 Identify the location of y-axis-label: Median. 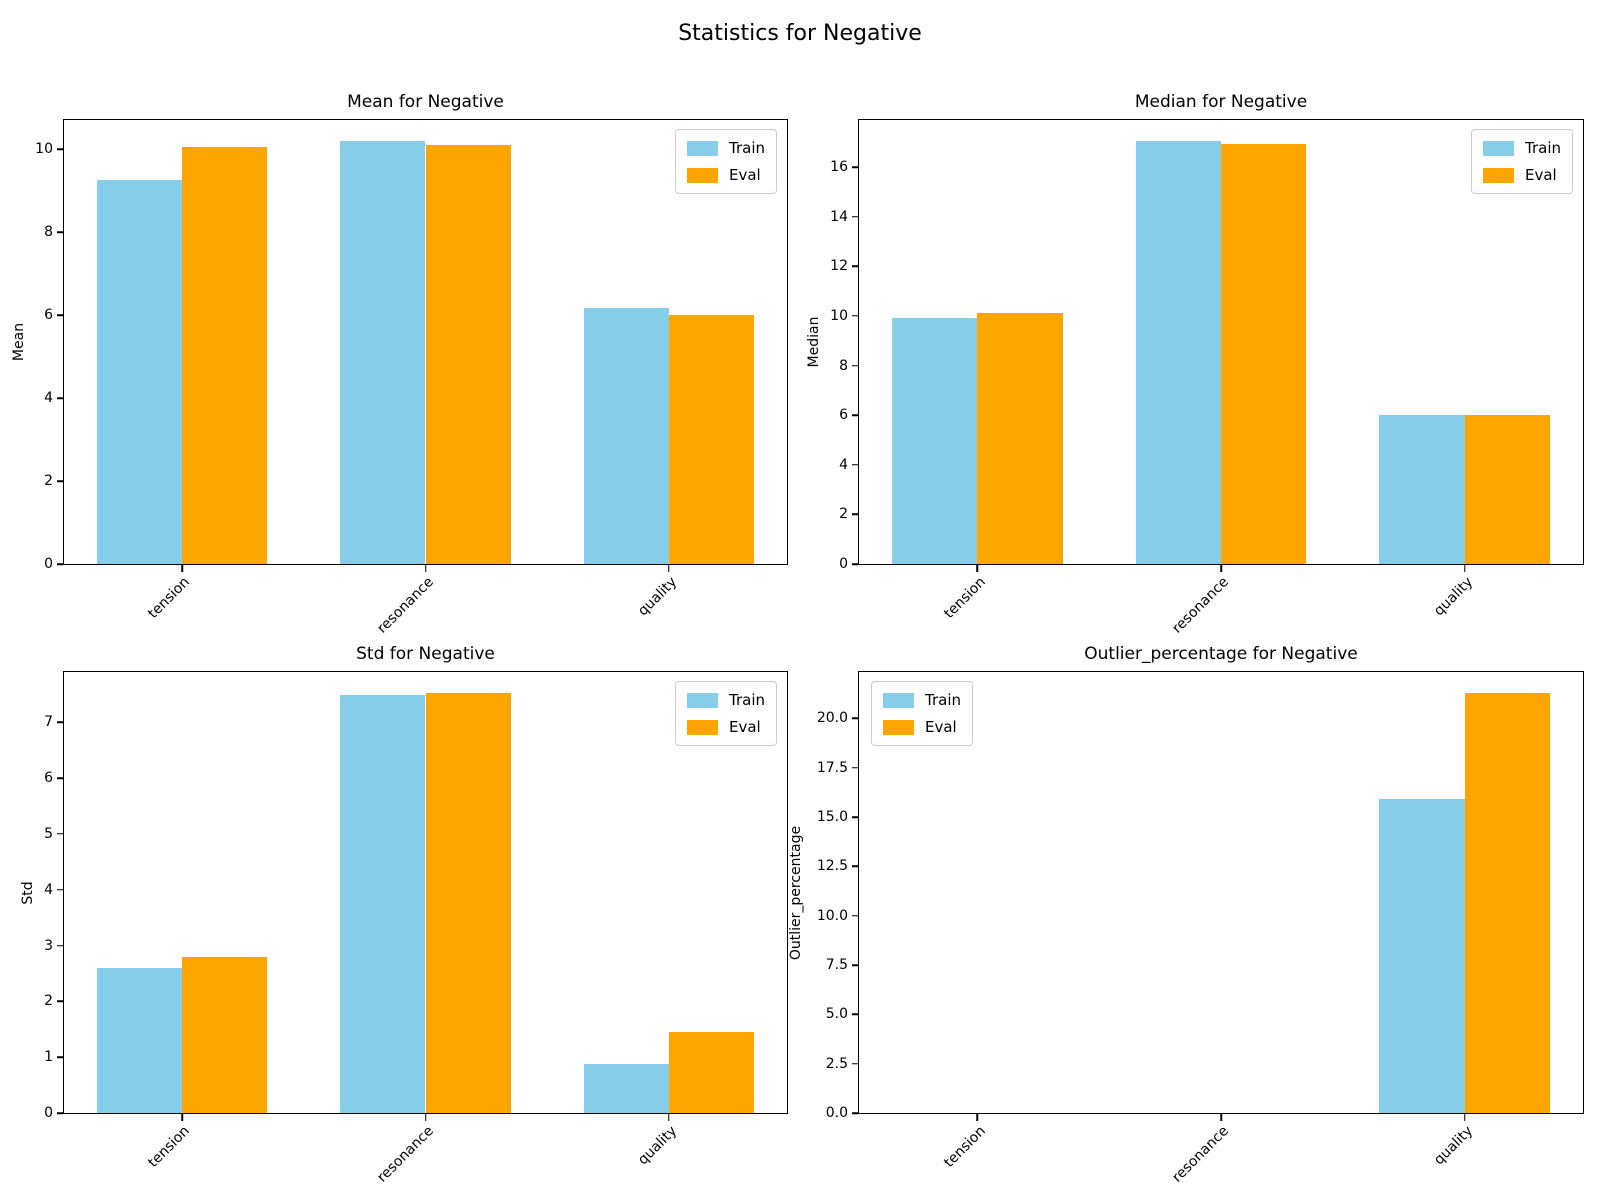
(814, 342).